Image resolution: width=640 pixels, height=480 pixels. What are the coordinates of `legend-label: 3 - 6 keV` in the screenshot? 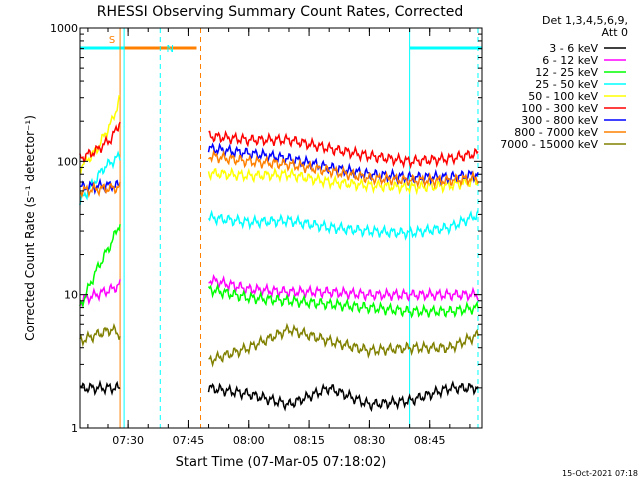 It's located at (573, 48).